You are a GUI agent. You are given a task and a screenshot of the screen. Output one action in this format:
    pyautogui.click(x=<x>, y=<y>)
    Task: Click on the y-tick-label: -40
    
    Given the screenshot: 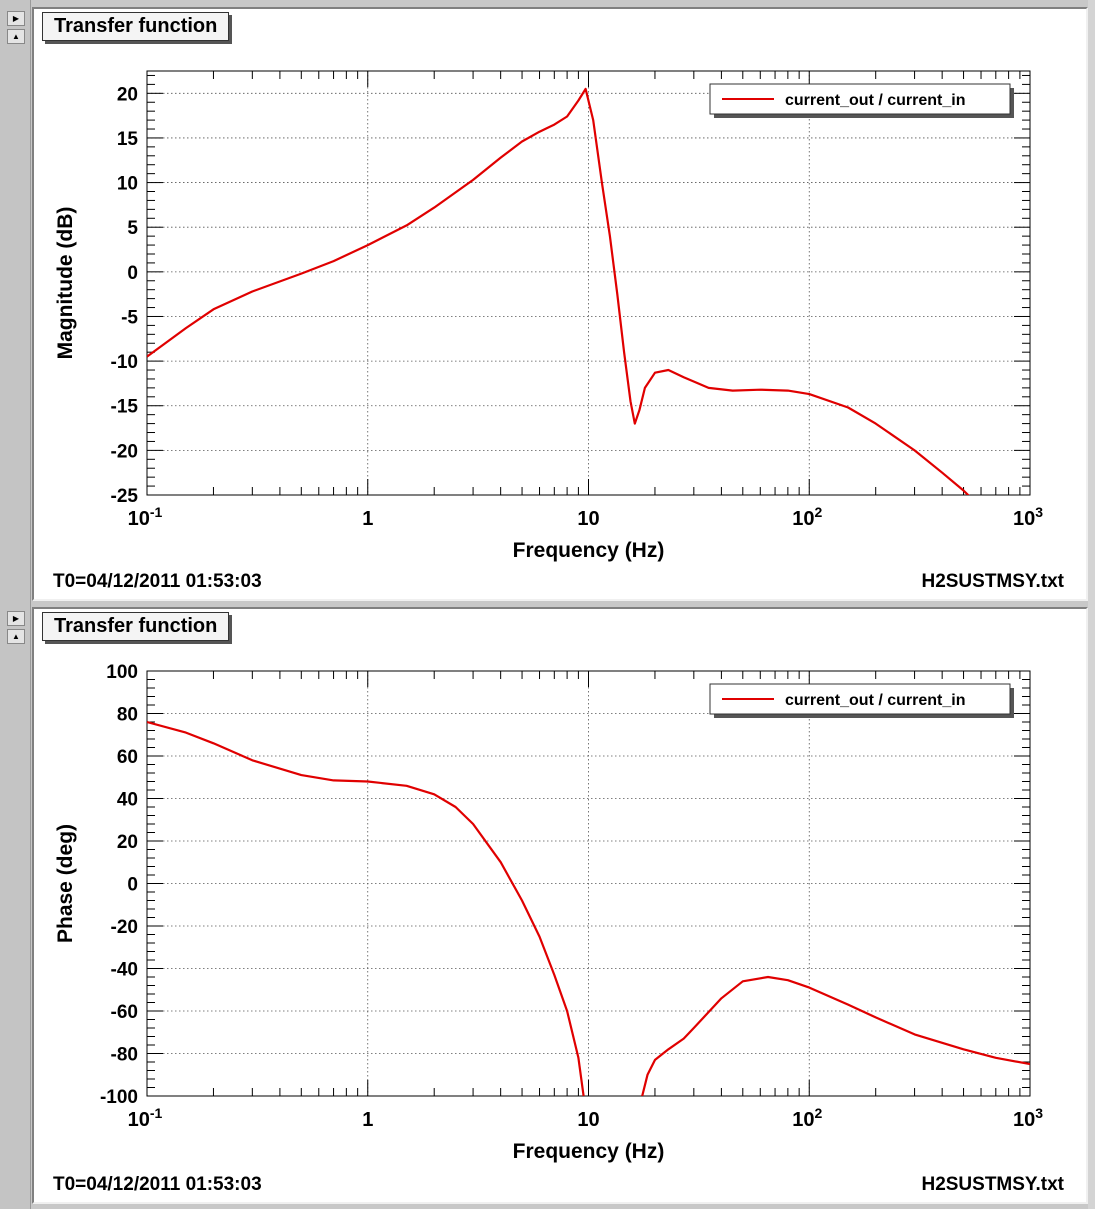 What is the action you would take?
    pyautogui.click(x=124, y=970)
    